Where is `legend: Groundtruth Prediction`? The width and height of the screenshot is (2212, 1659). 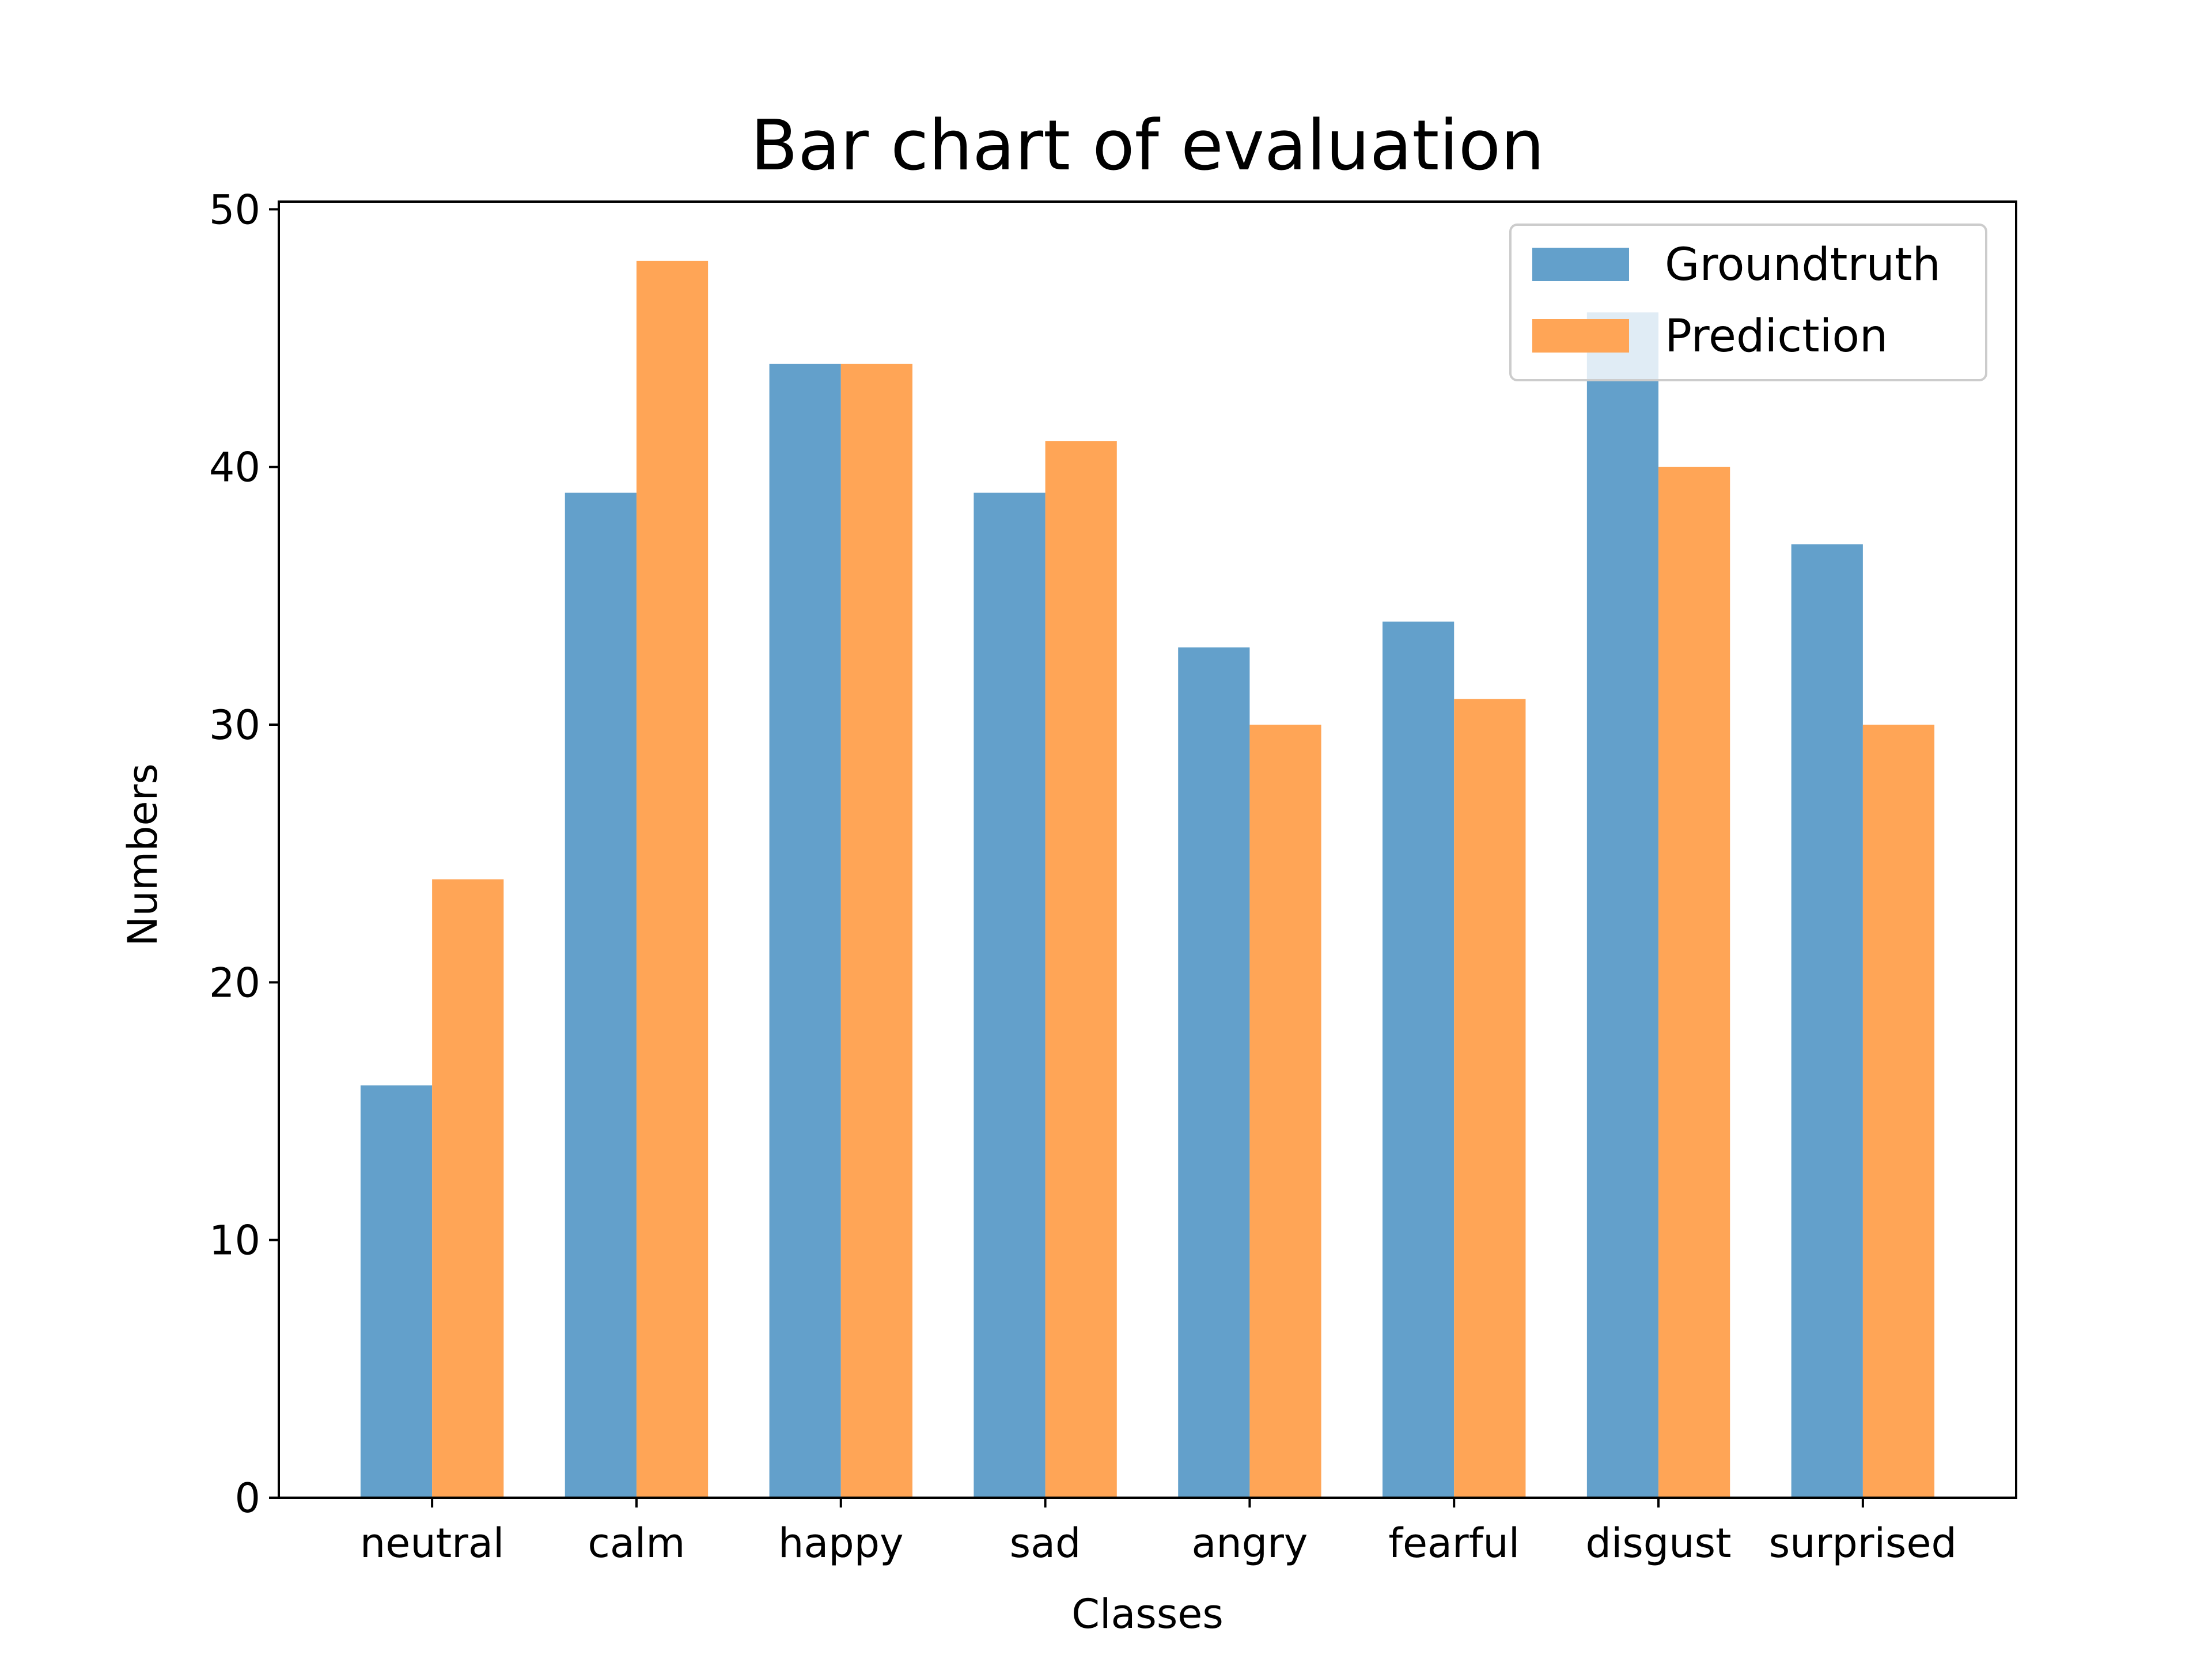 legend: Groundtruth Prediction is located at coordinates (1748, 302).